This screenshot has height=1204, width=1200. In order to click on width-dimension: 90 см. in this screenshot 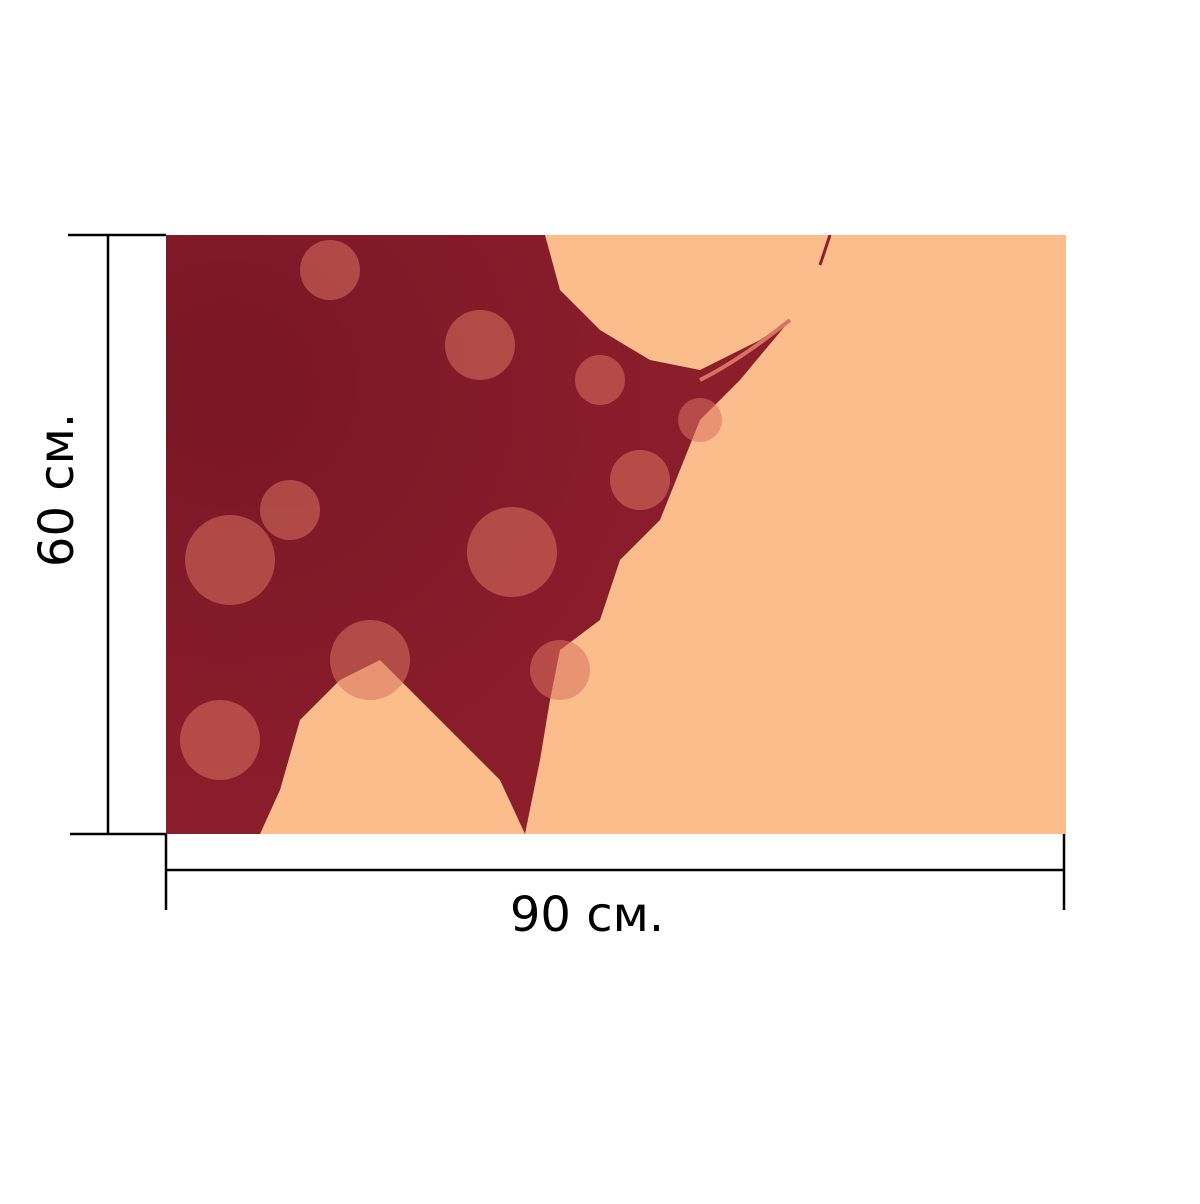, I will do `click(615, 888)`.